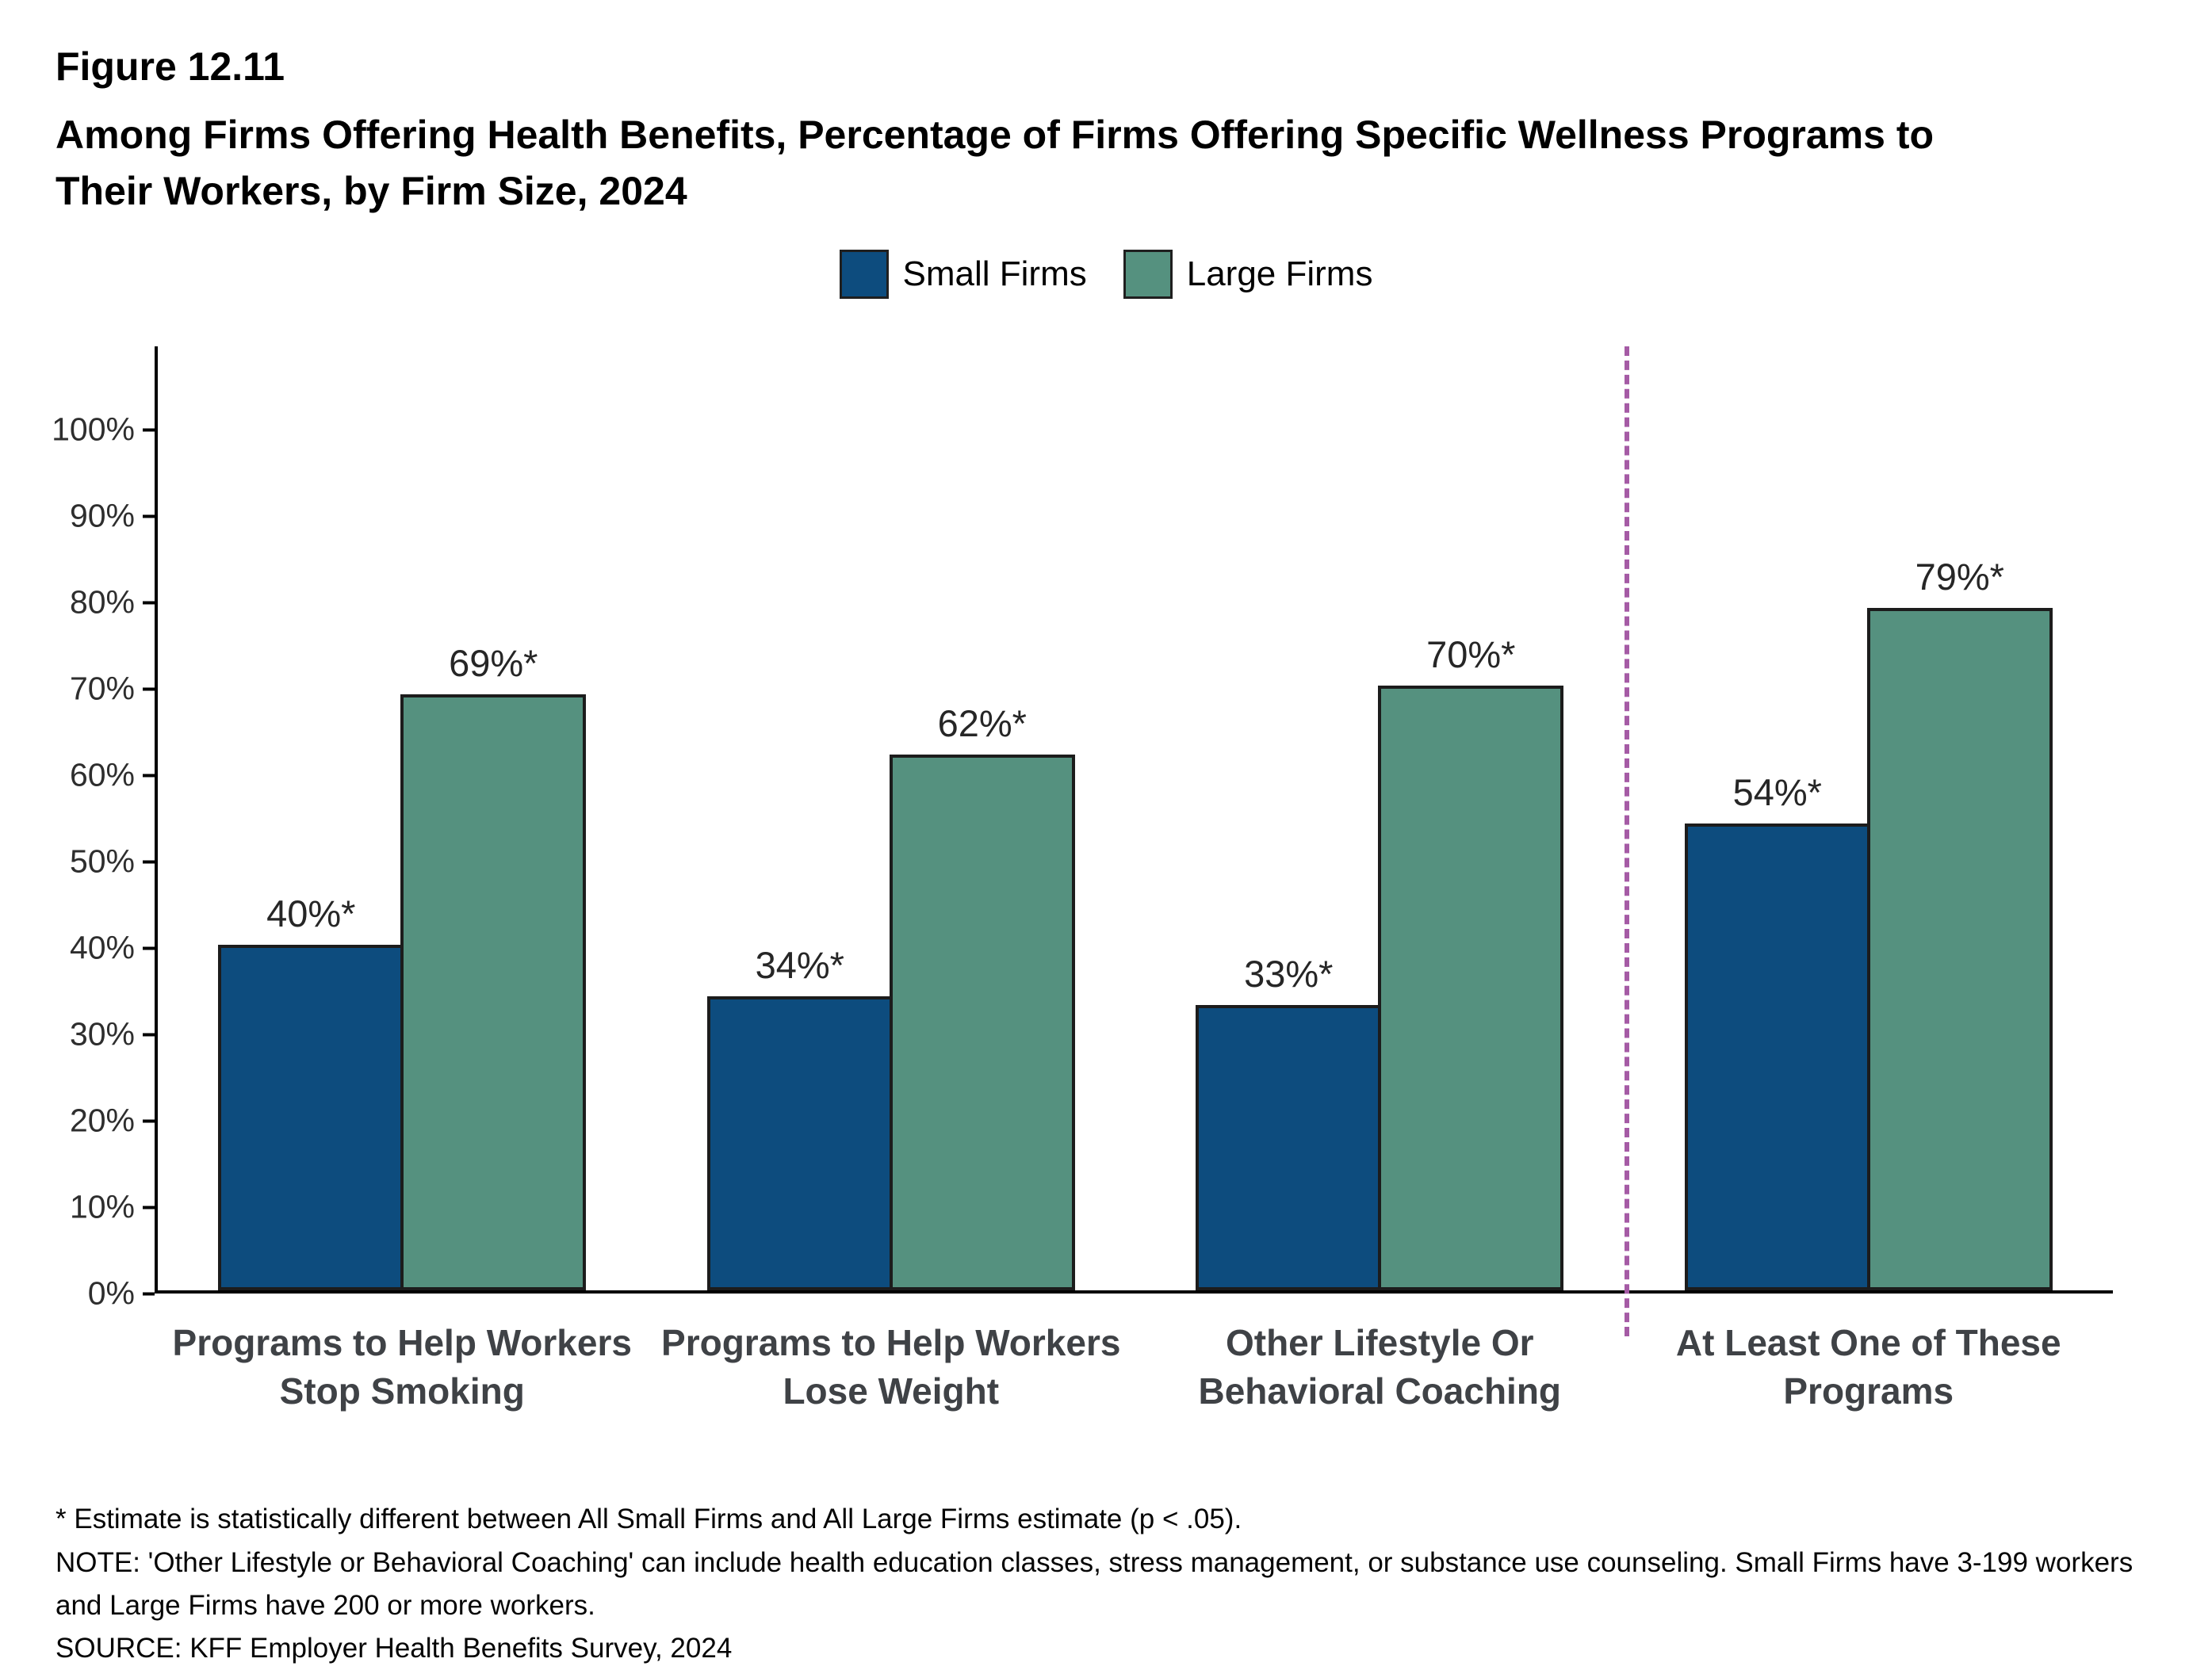 The image size is (2212, 1670). Describe the element at coordinates (102, 861) in the screenshot. I see `y-tick-label: 50%` at that location.